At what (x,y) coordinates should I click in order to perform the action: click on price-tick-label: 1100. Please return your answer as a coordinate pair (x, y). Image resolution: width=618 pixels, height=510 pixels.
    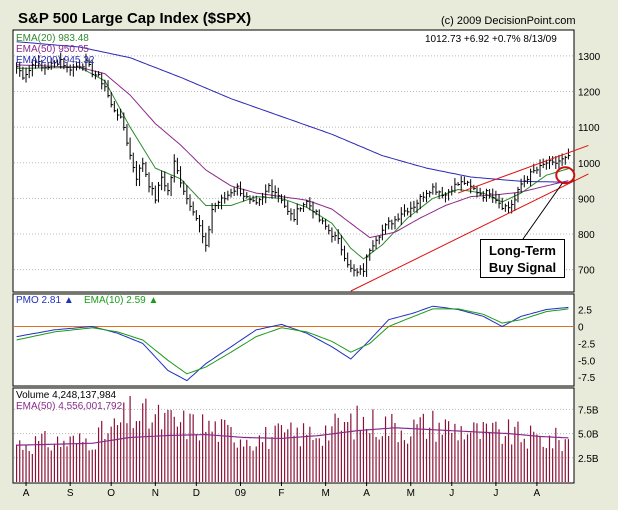
    Looking at the image, I should click on (589, 128).